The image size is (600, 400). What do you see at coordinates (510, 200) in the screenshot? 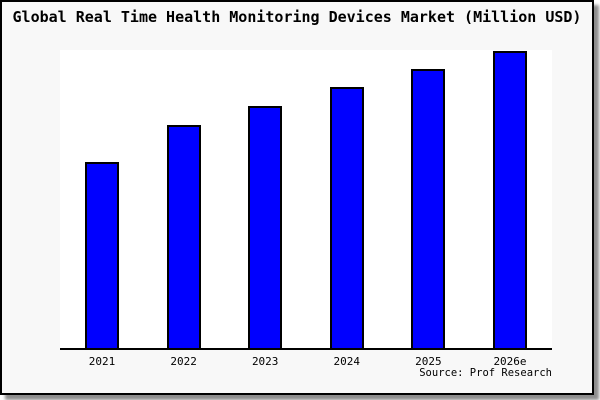
I see `bar-2026e` at bounding box center [510, 200].